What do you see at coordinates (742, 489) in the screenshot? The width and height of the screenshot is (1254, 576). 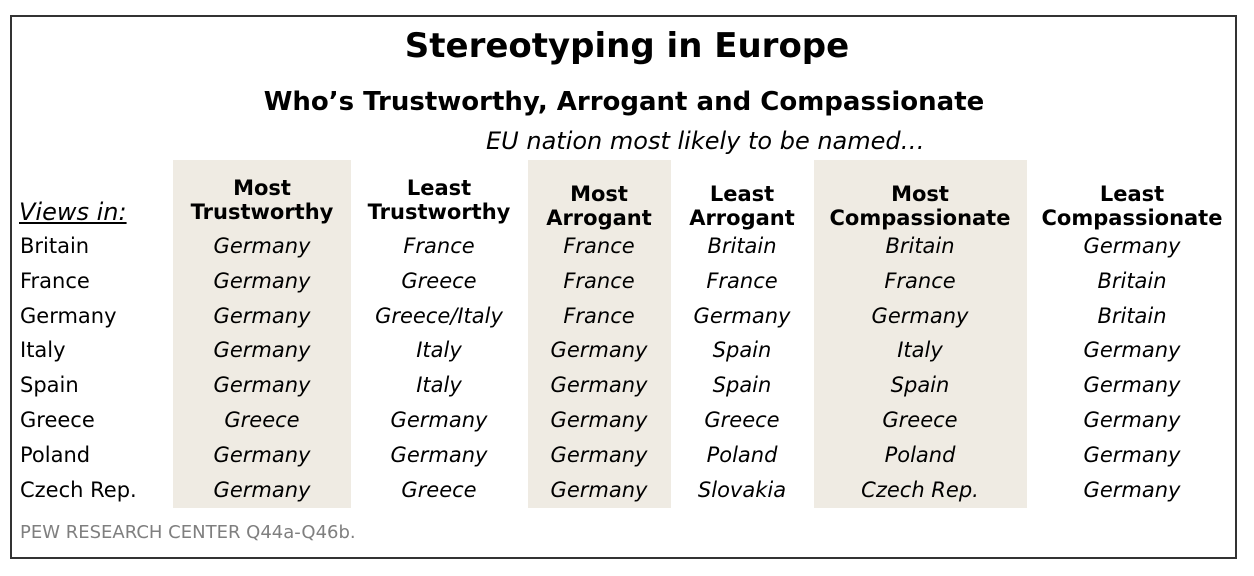 I see `table-cell: Slovakia` at bounding box center [742, 489].